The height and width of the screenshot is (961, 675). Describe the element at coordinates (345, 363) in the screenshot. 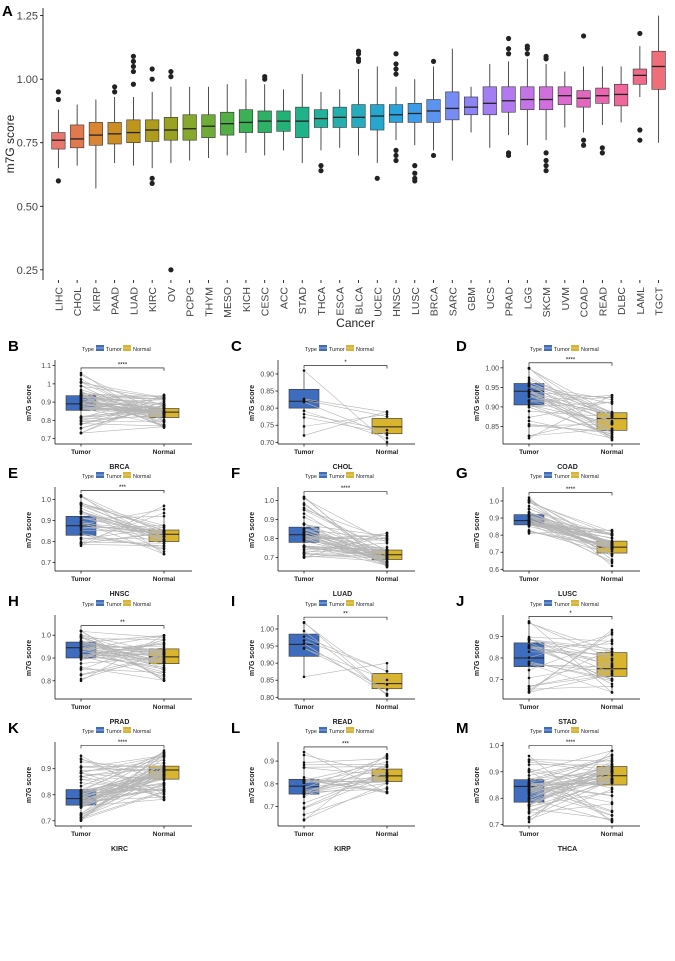

I see `significance-label: *` at that location.